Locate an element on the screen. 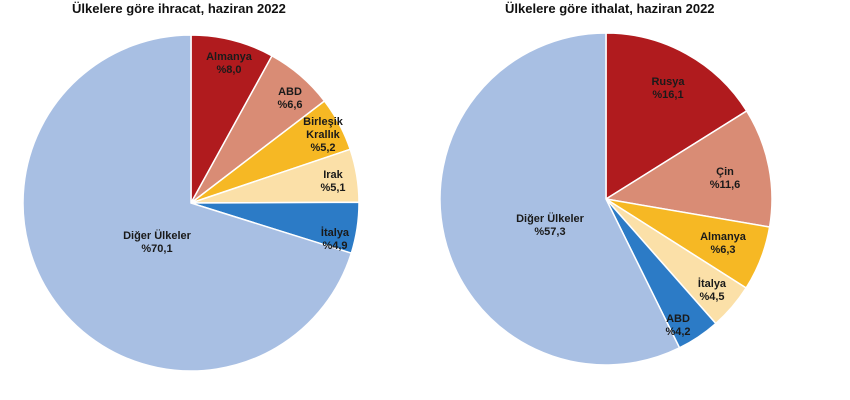  slice-data-label: Diğer Ülkeler %70,1 is located at coordinates (157, 242).